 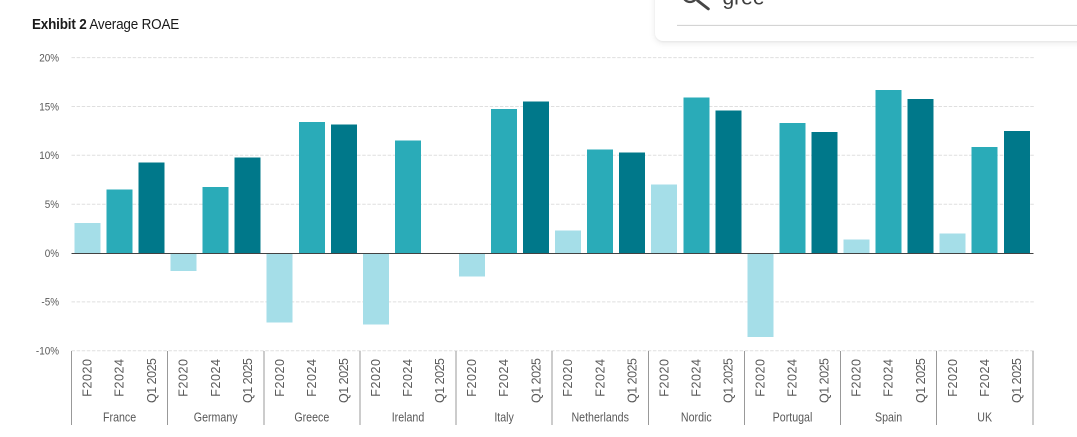 What do you see at coordinates (49, 59) in the screenshot?
I see `svg-text: 20%` at bounding box center [49, 59].